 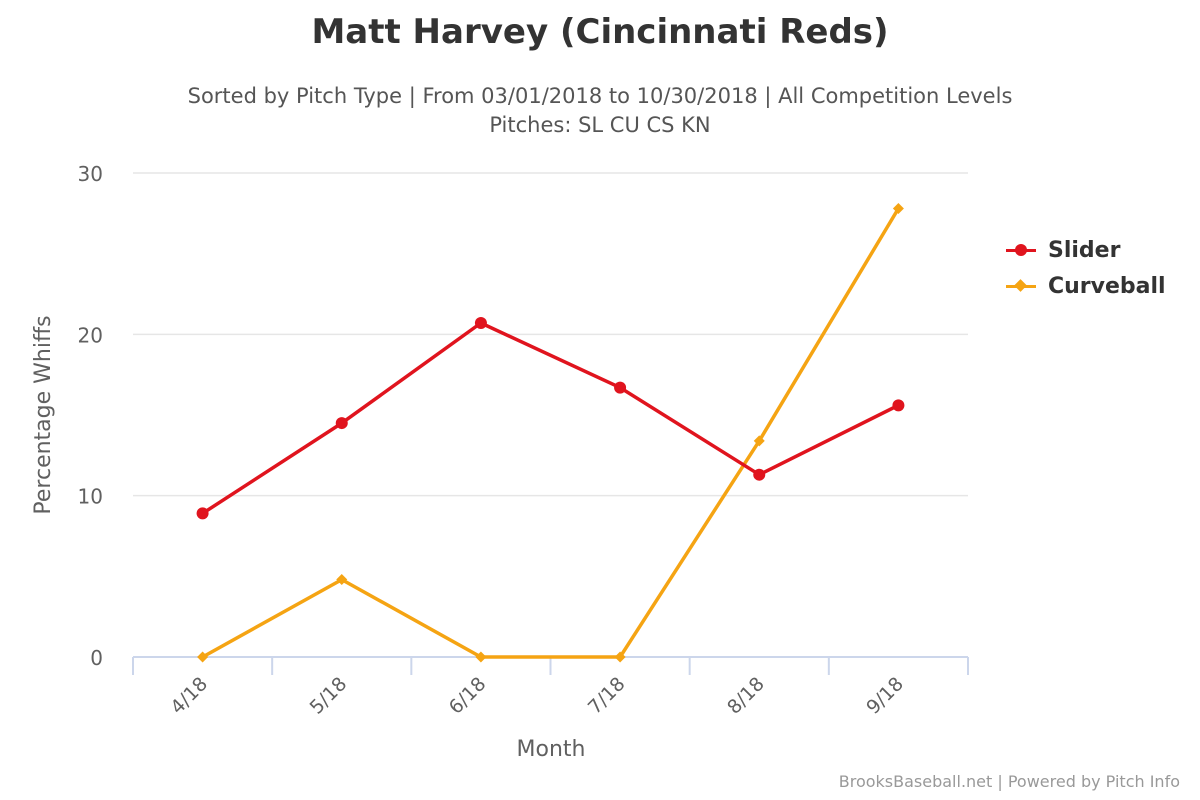 I want to click on x-tick-label: 7/18, so click(x=607, y=696).